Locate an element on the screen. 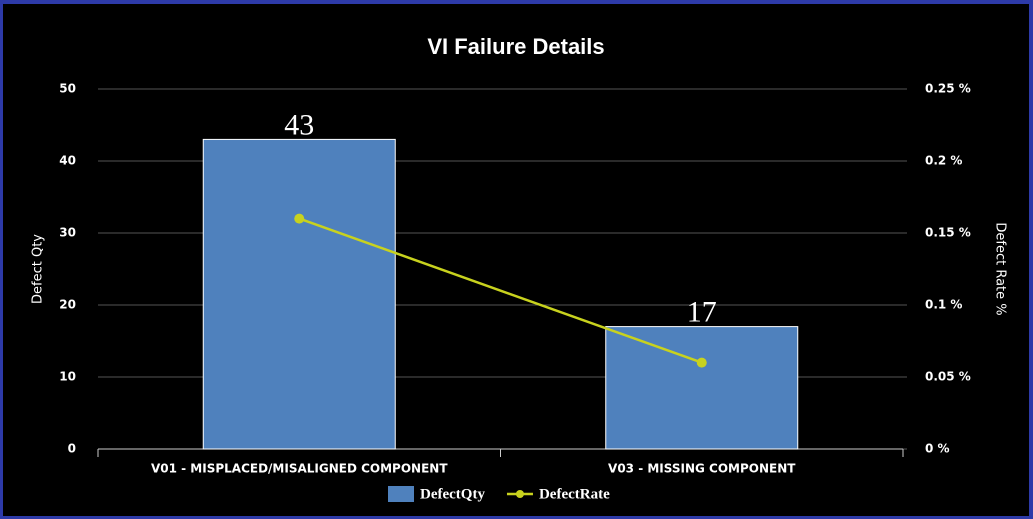 The width and height of the screenshot is (1033, 519). y2-axis-label: Defect Rate % is located at coordinates (1000, 268).